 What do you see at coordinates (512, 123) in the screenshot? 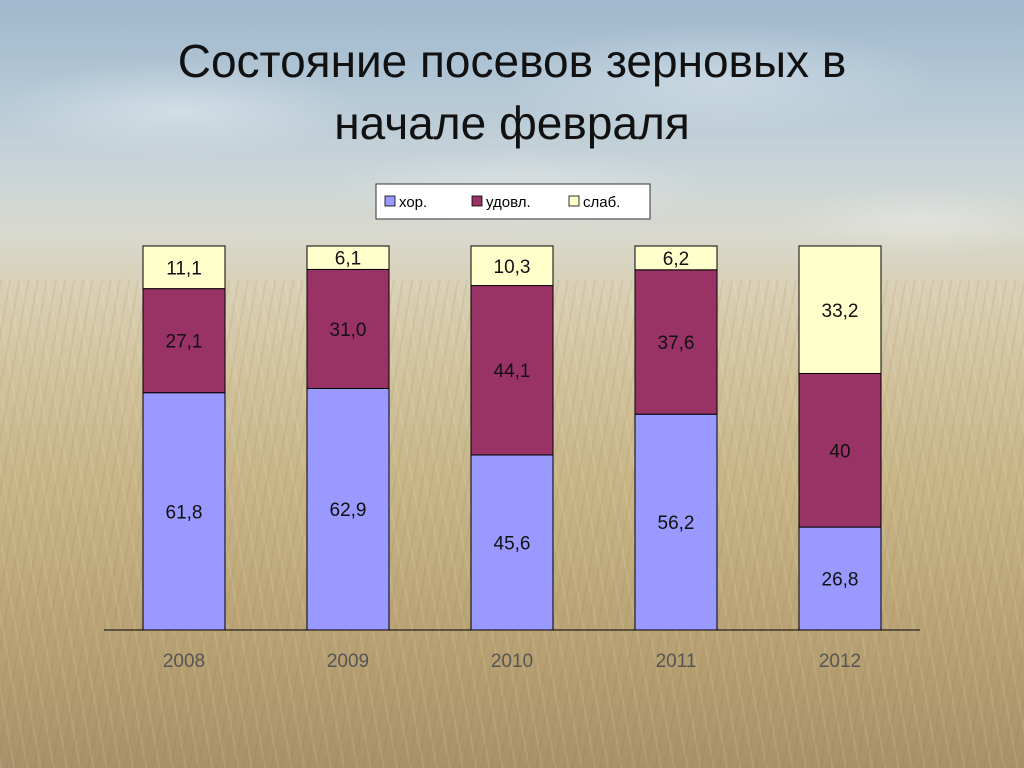
I see `slide-title-line-2: начале февраля` at bounding box center [512, 123].